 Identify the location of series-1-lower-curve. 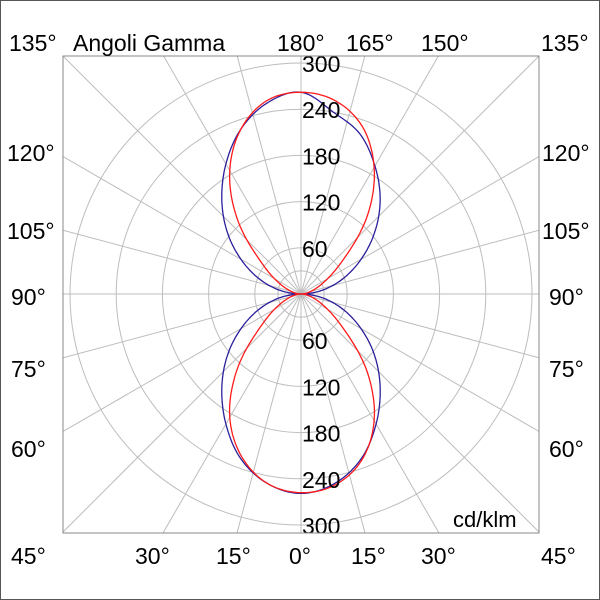
(302, 393).